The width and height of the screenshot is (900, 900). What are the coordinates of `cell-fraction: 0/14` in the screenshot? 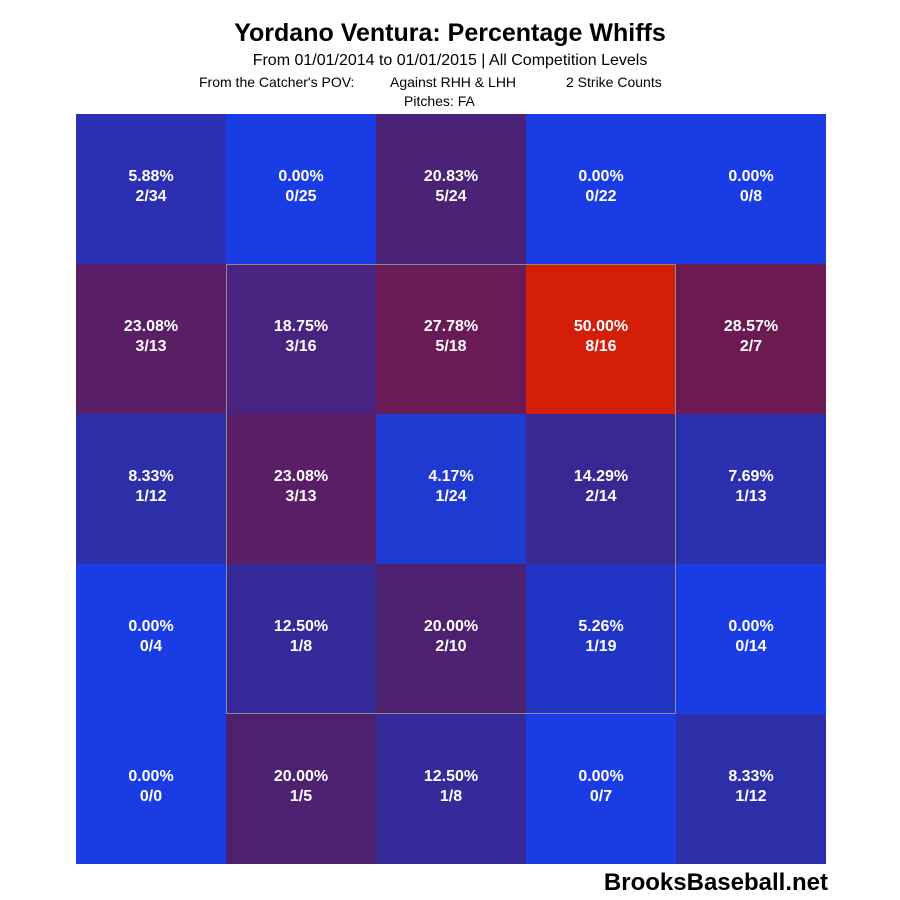 It's located at (751, 646).